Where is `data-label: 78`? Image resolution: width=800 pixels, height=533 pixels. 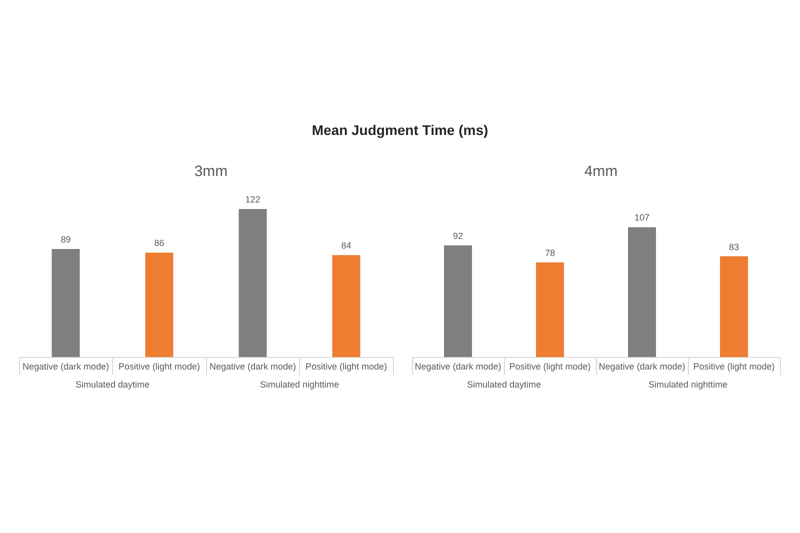 data-label: 78 is located at coordinates (550, 253).